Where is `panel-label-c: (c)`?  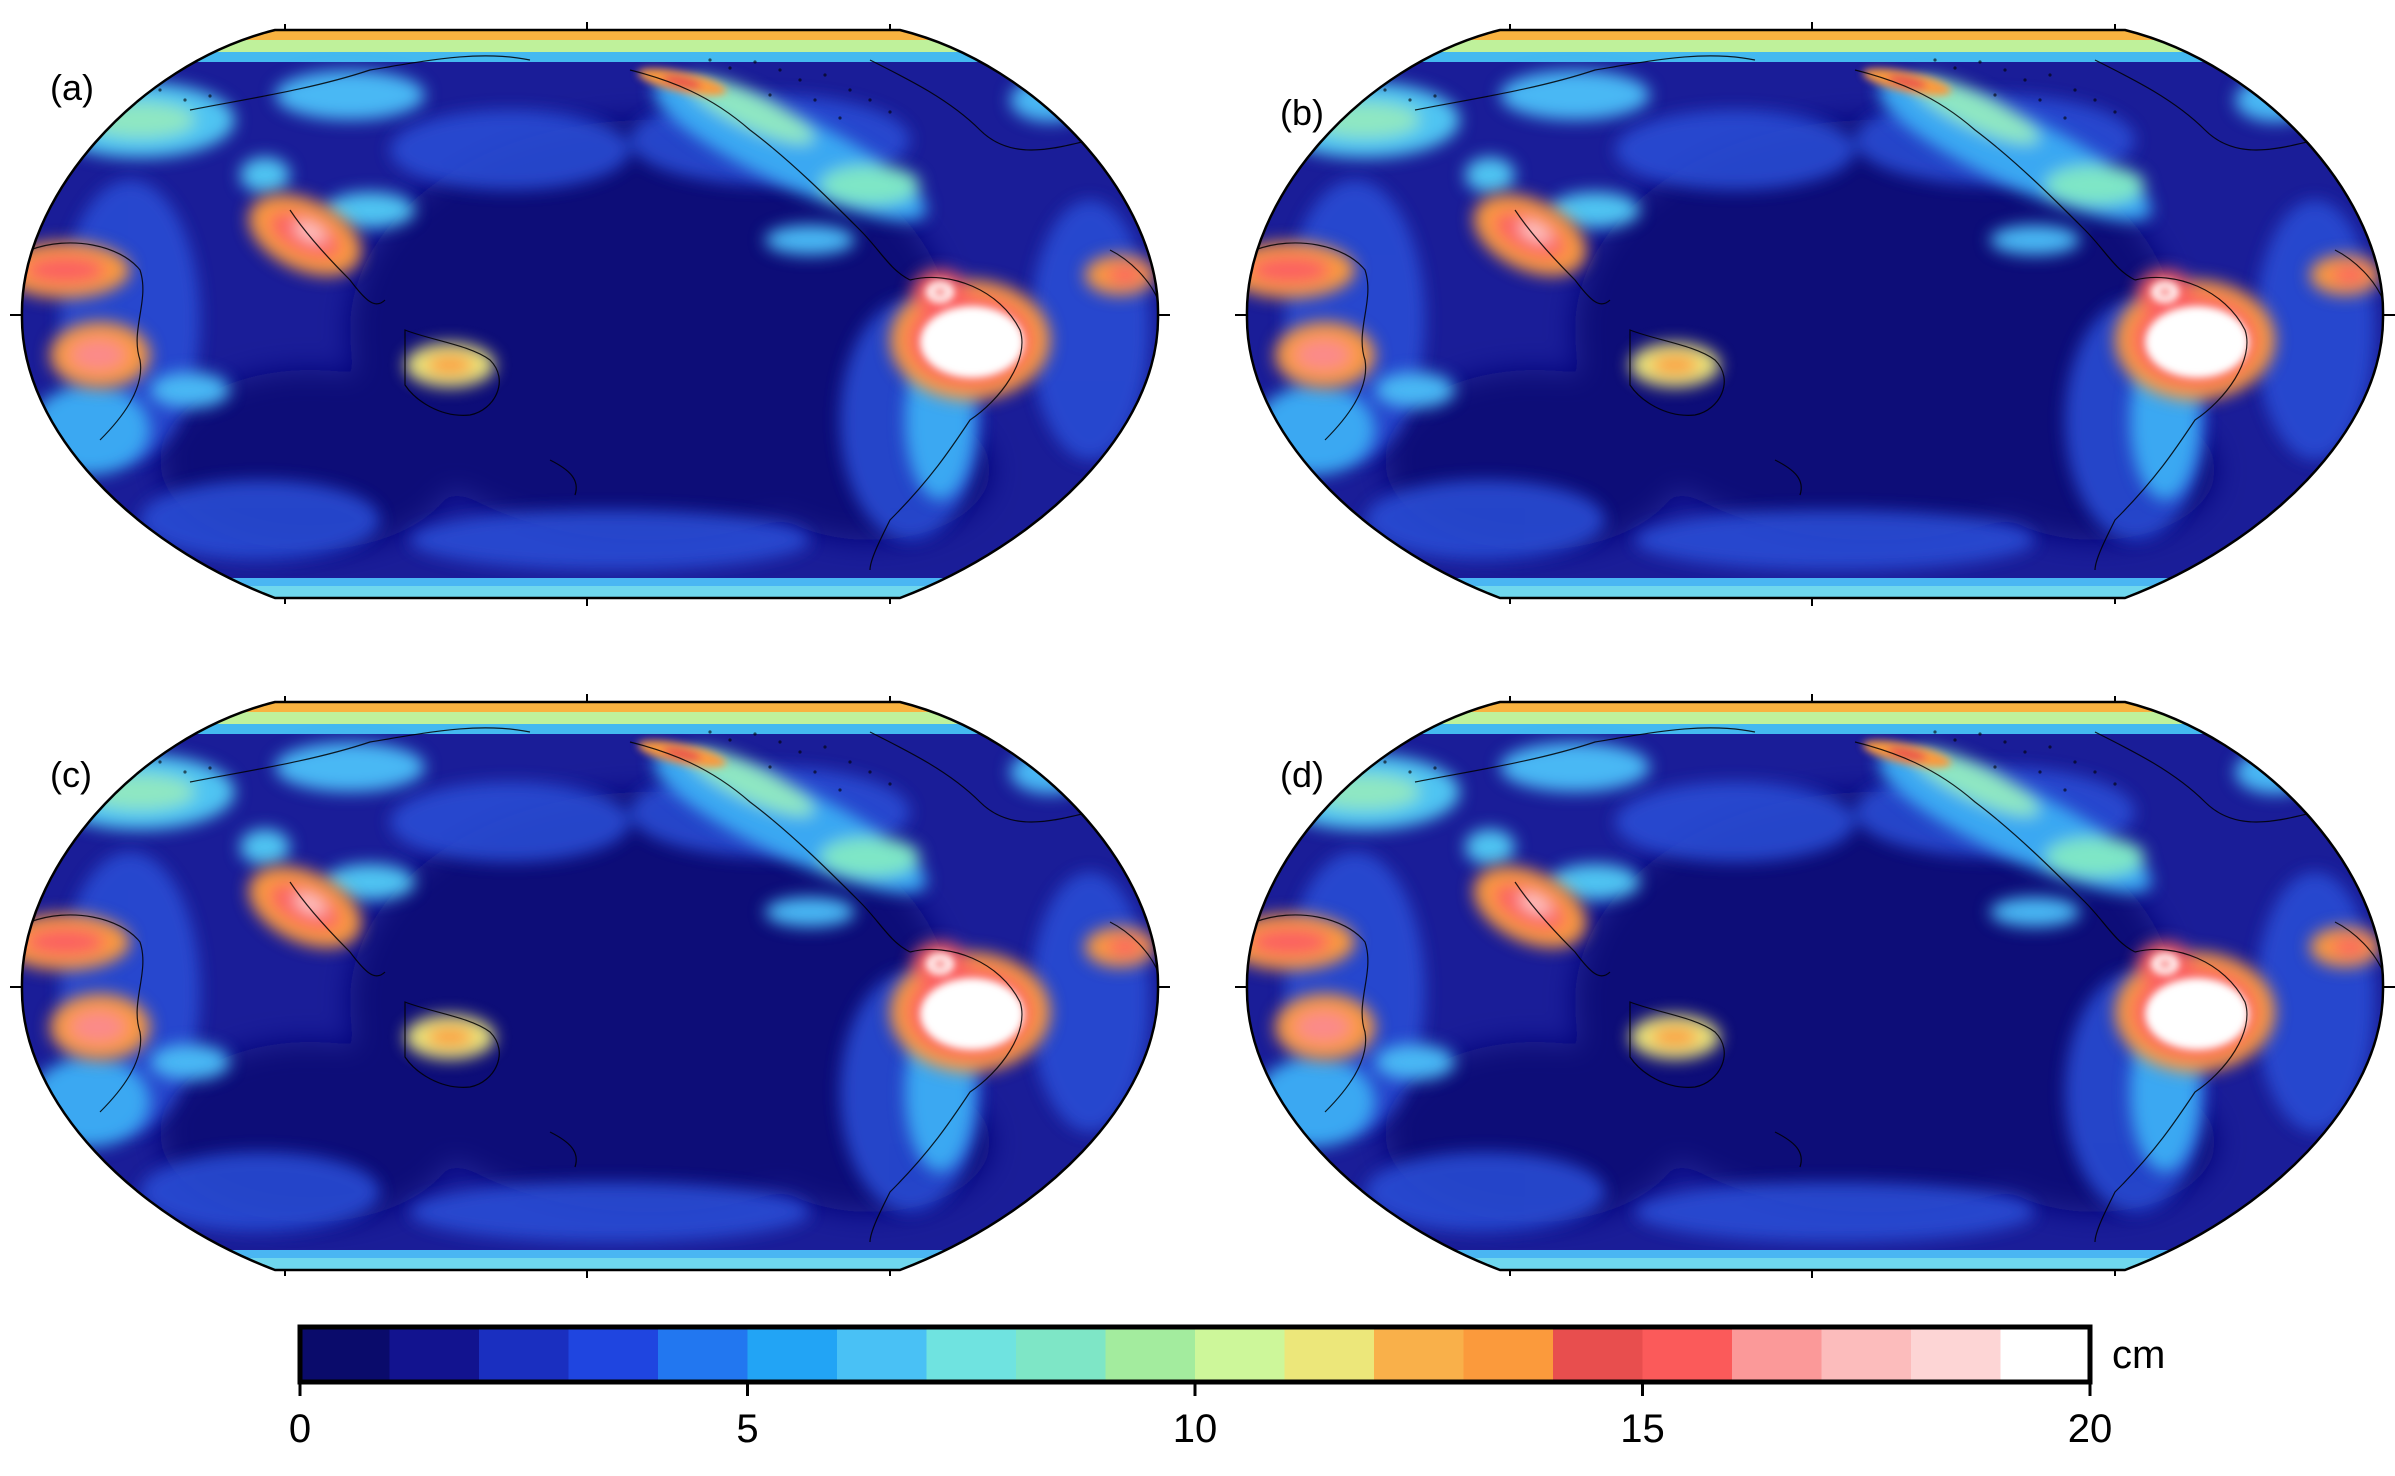 panel-label-c: (c) is located at coordinates (71, 774).